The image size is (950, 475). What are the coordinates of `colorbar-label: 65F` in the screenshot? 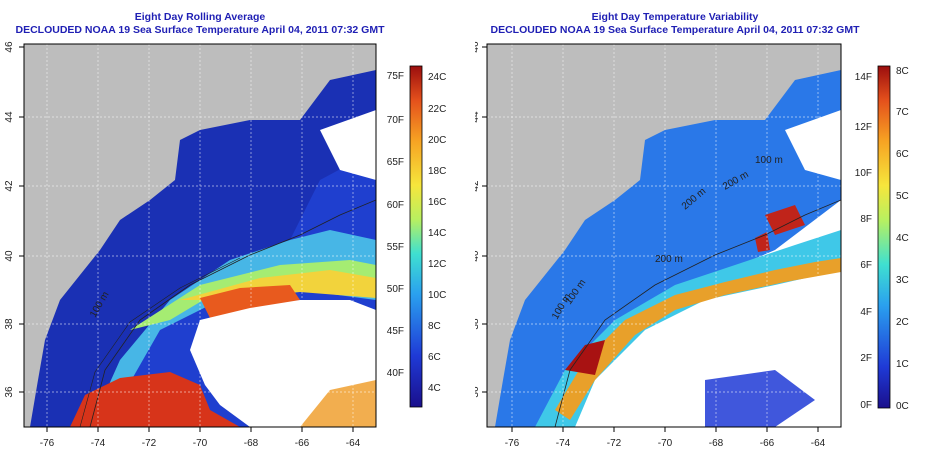 It's located at (395, 162).